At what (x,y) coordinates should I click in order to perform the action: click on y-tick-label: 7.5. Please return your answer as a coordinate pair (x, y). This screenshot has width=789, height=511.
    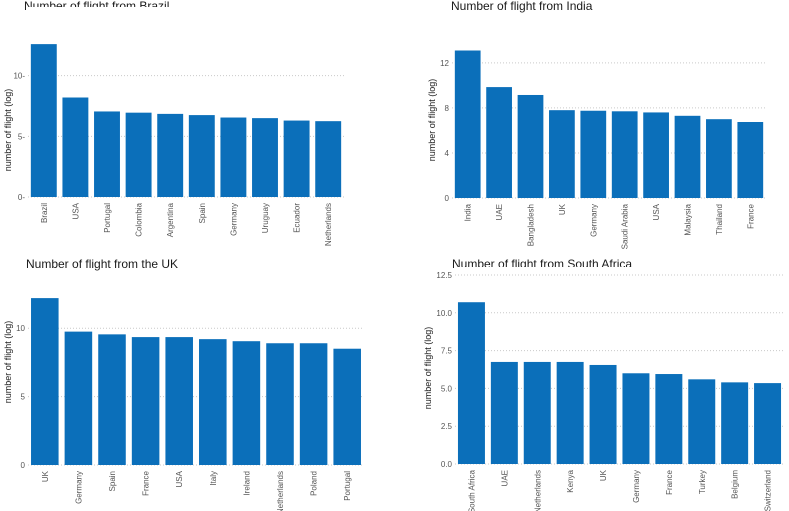
    Looking at the image, I should click on (447, 351).